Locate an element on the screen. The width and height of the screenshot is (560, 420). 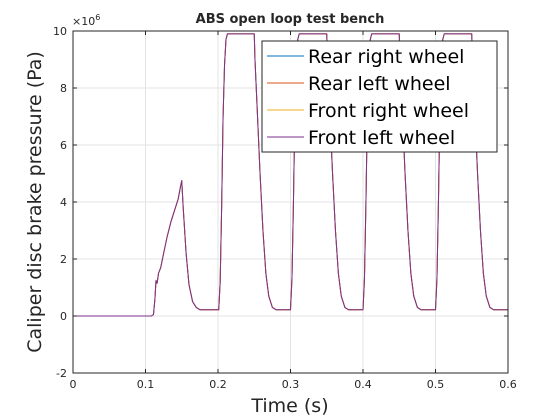
x-tick-label: 0.1 is located at coordinates (146, 384).